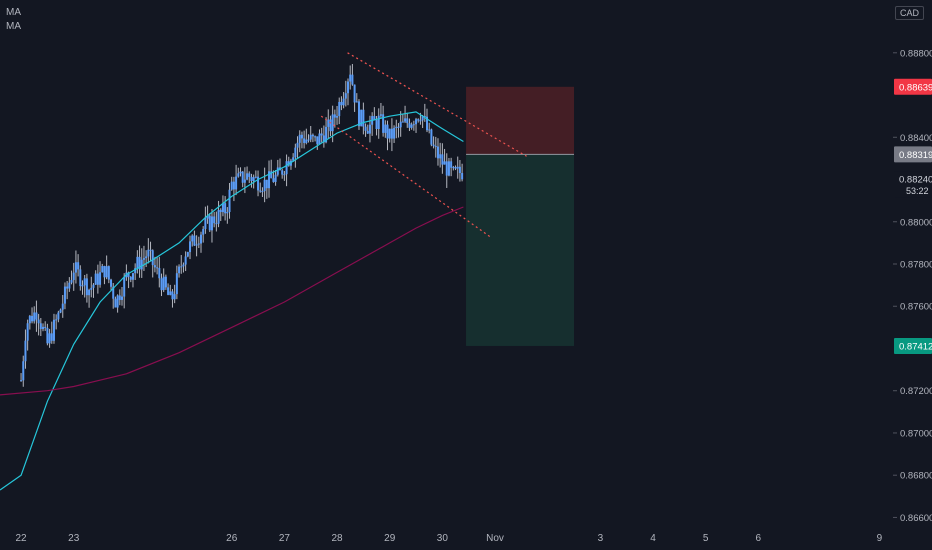  What do you see at coordinates (13, 26) in the screenshot?
I see `legend-item-ma-slow: MA` at bounding box center [13, 26].